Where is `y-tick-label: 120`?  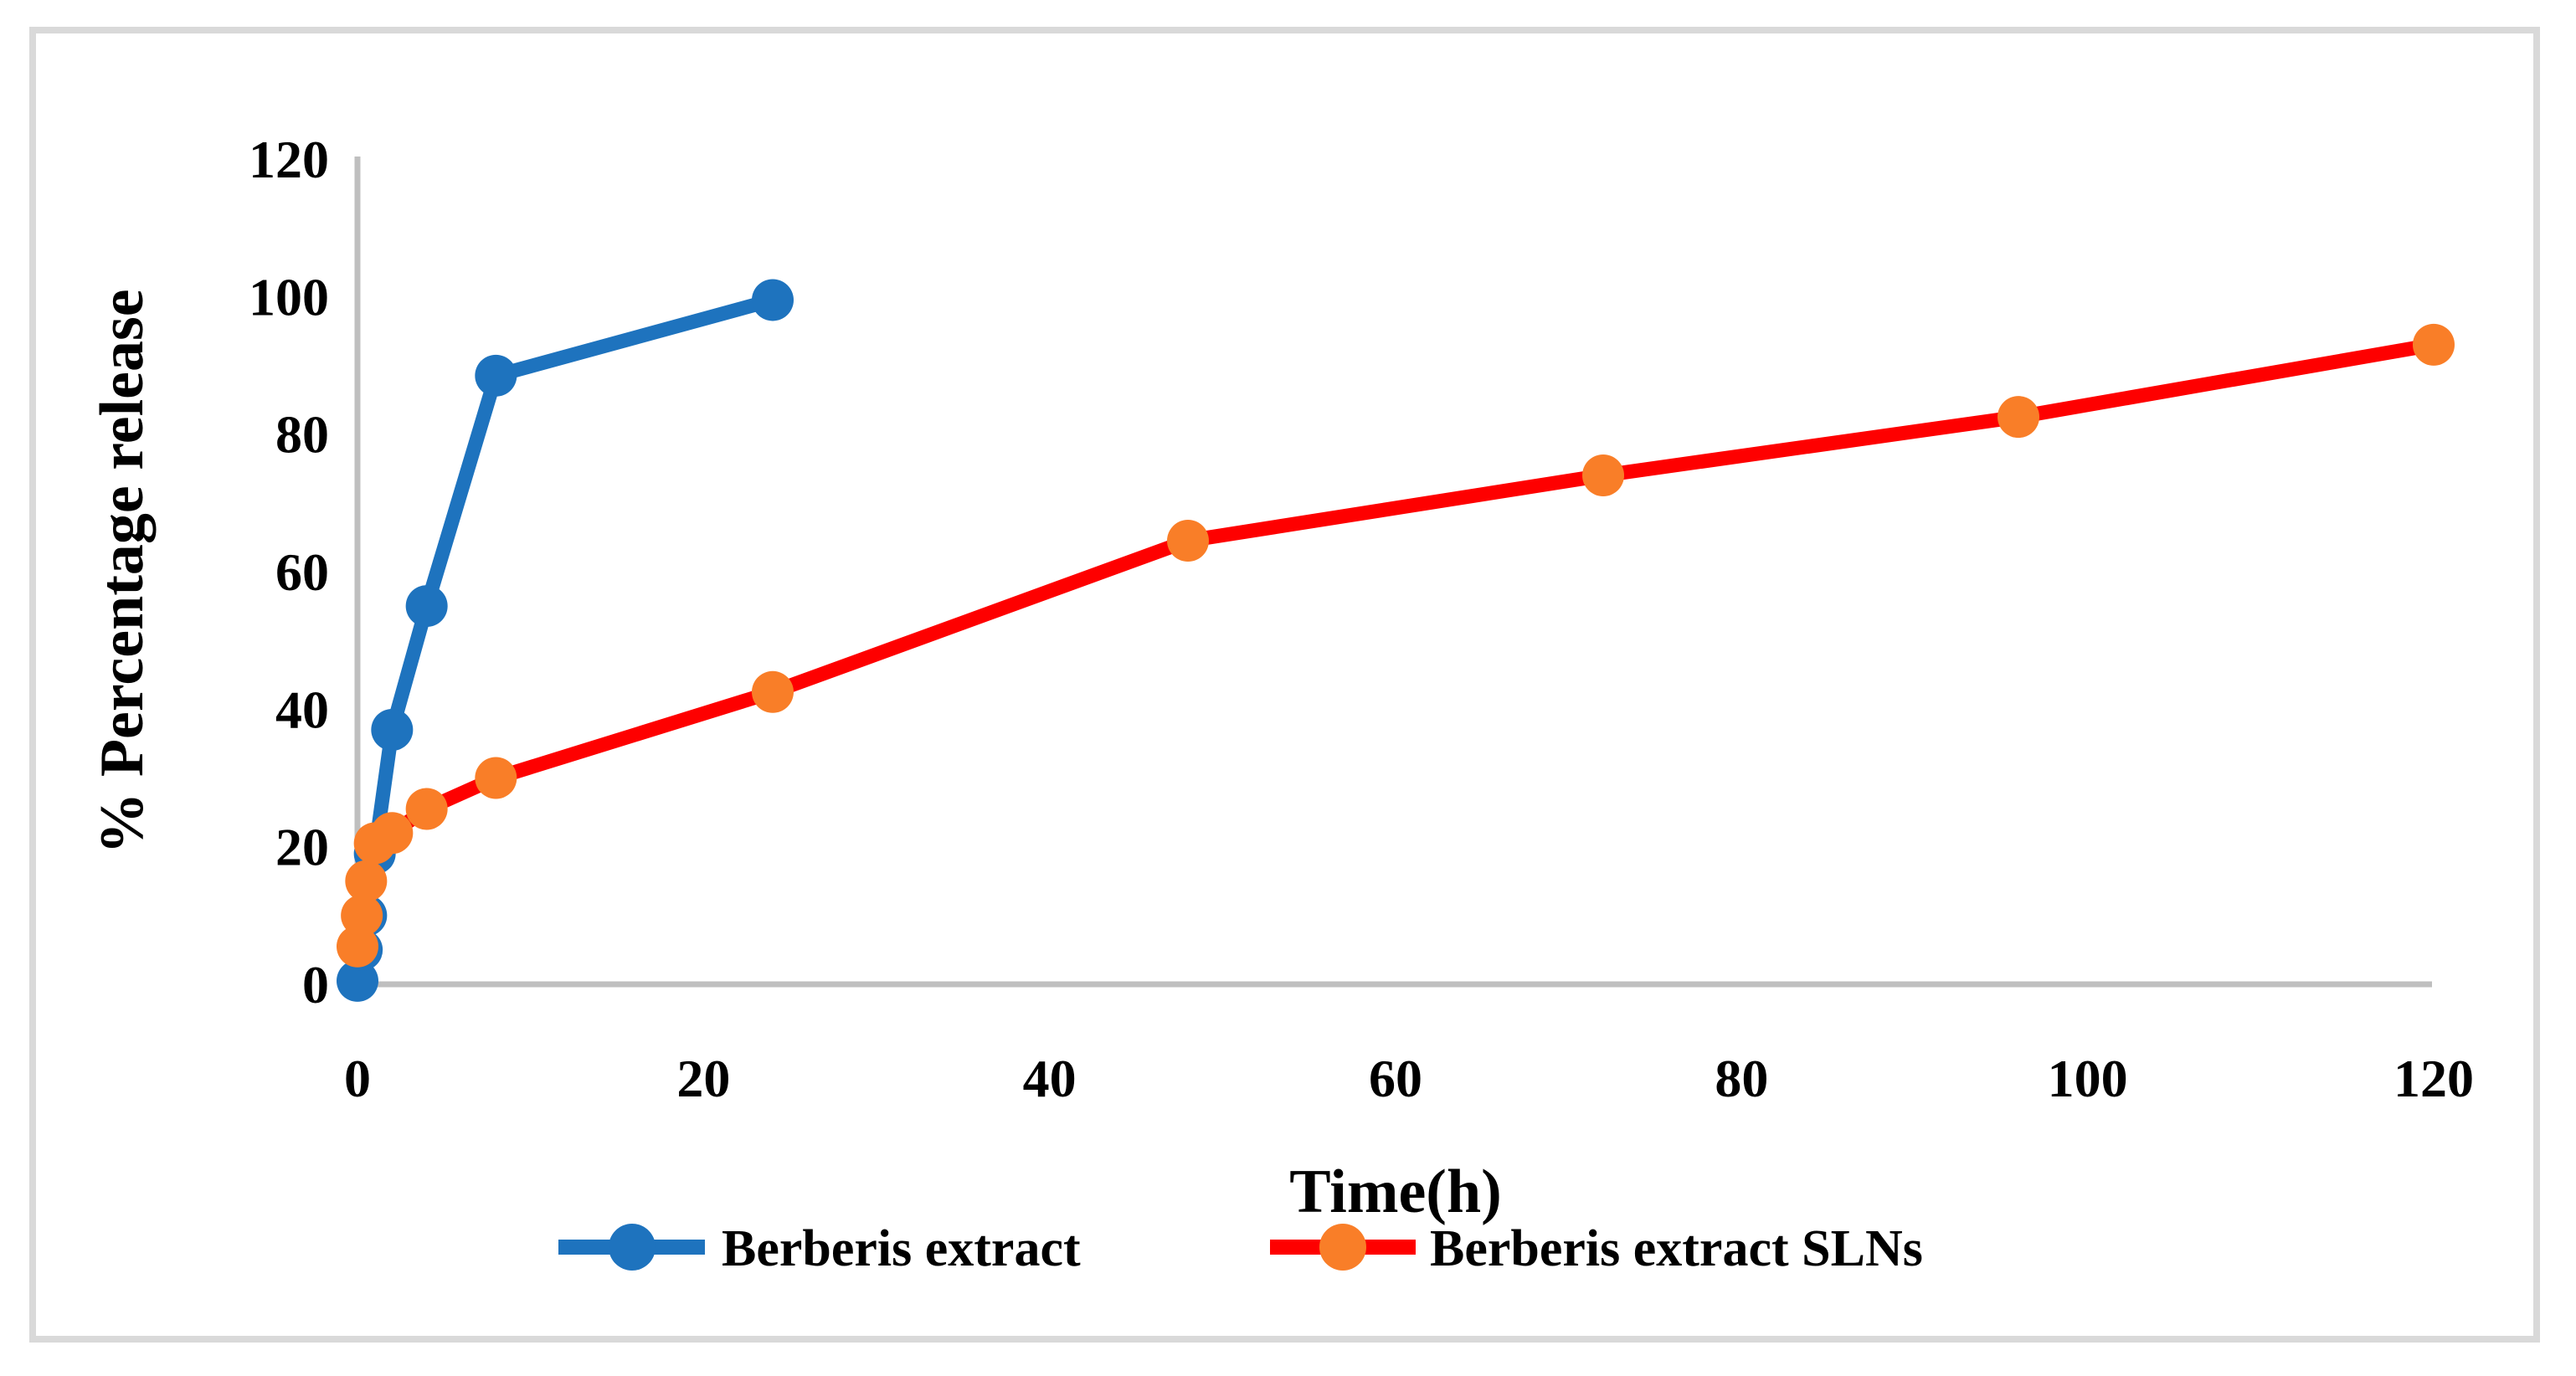 y-tick-label: 120 is located at coordinates (289, 159).